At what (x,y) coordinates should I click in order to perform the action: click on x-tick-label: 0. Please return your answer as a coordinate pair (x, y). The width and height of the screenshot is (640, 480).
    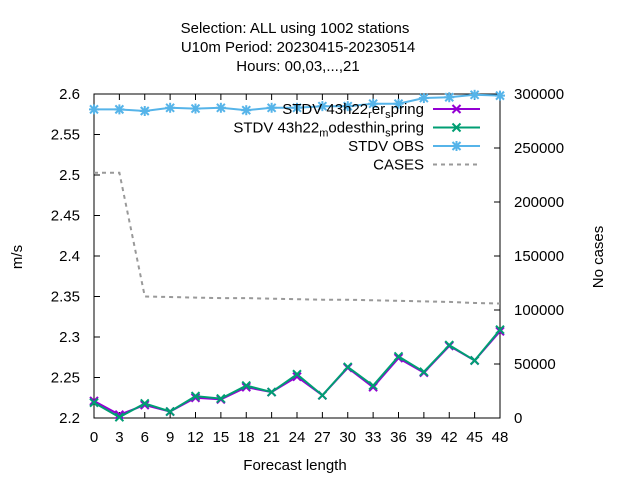
    Looking at the image, I should click on (94, 437).